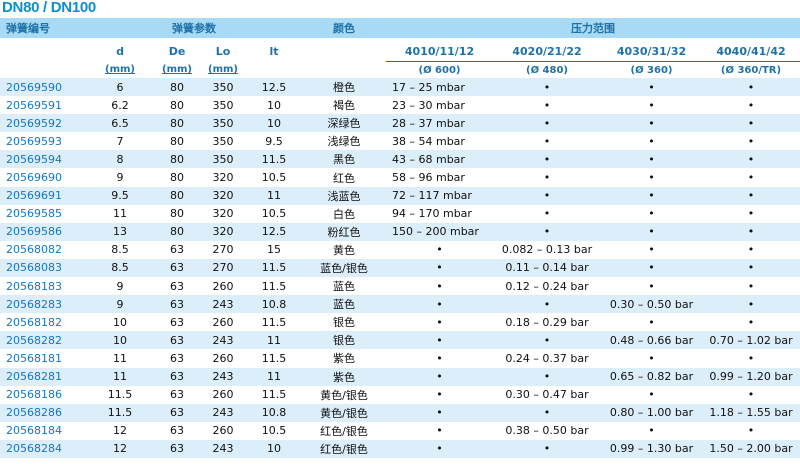 This screenshot has height=464, width=800. Describe the element at coordinates (651, 412) in the screenshot. I see `range-4030-cell: 0.80 – 1.00 bar` at that location.